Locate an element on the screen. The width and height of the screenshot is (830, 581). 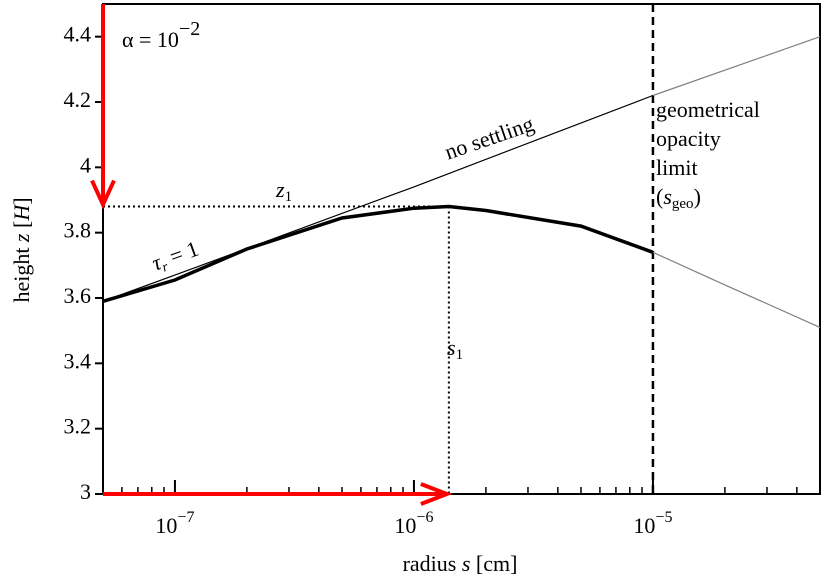
sgeo-sub: geo is located at coordinates (683, 204).